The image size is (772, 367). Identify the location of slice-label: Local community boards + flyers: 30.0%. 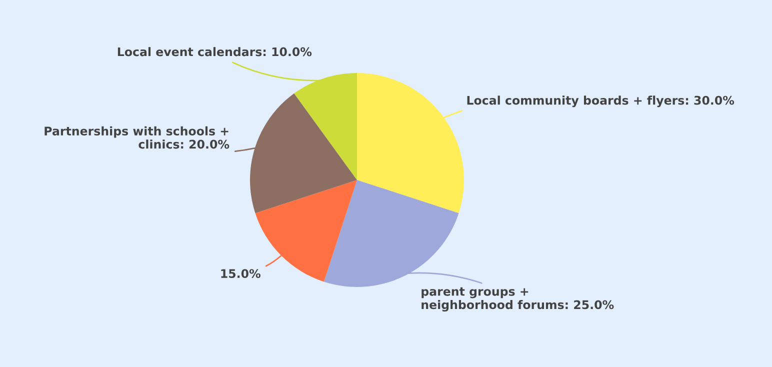
(600, 102).